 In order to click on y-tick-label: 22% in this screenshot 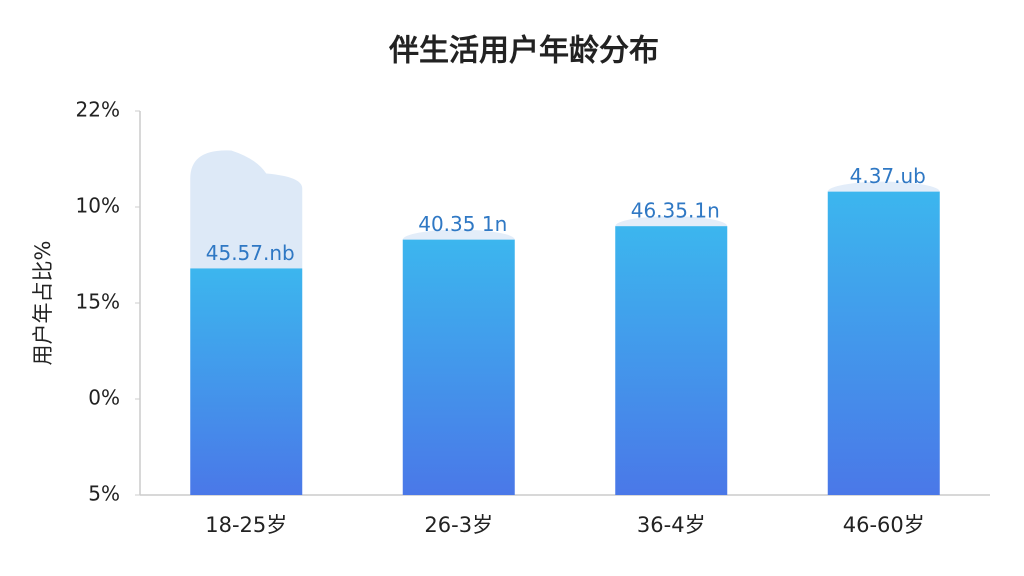, I will do `click(98, 110)`.